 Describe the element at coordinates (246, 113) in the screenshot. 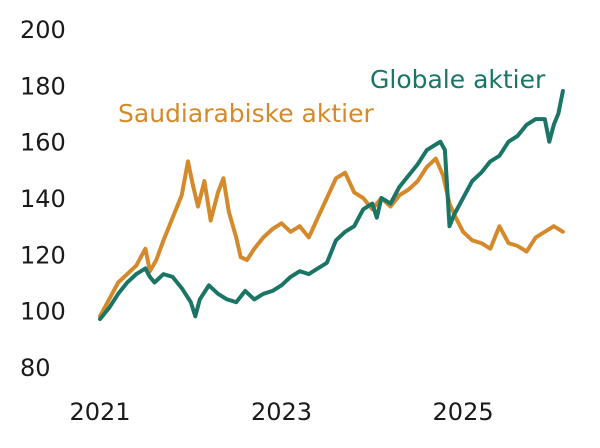

I see `series-label-saudi: Saudiarabiske aktier` at that location.